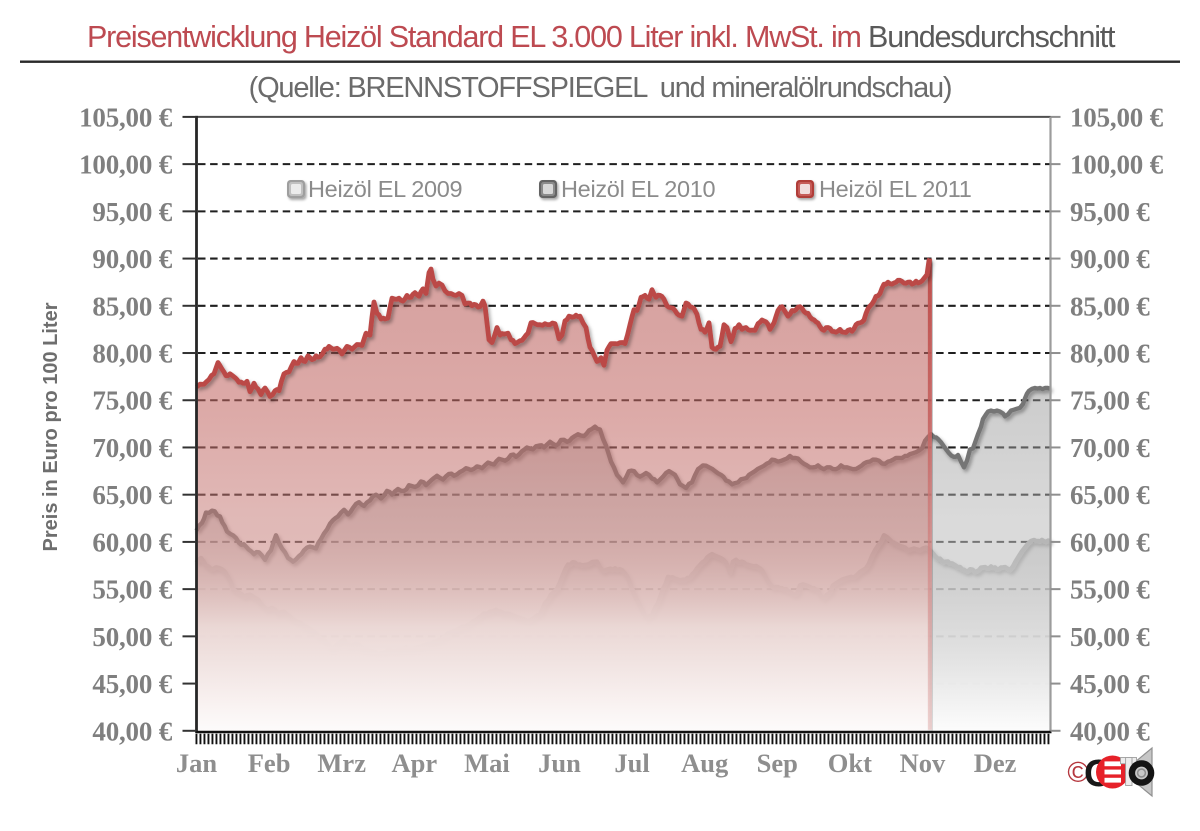  I want to click on svg-text: Mrz, so click(341, 763).